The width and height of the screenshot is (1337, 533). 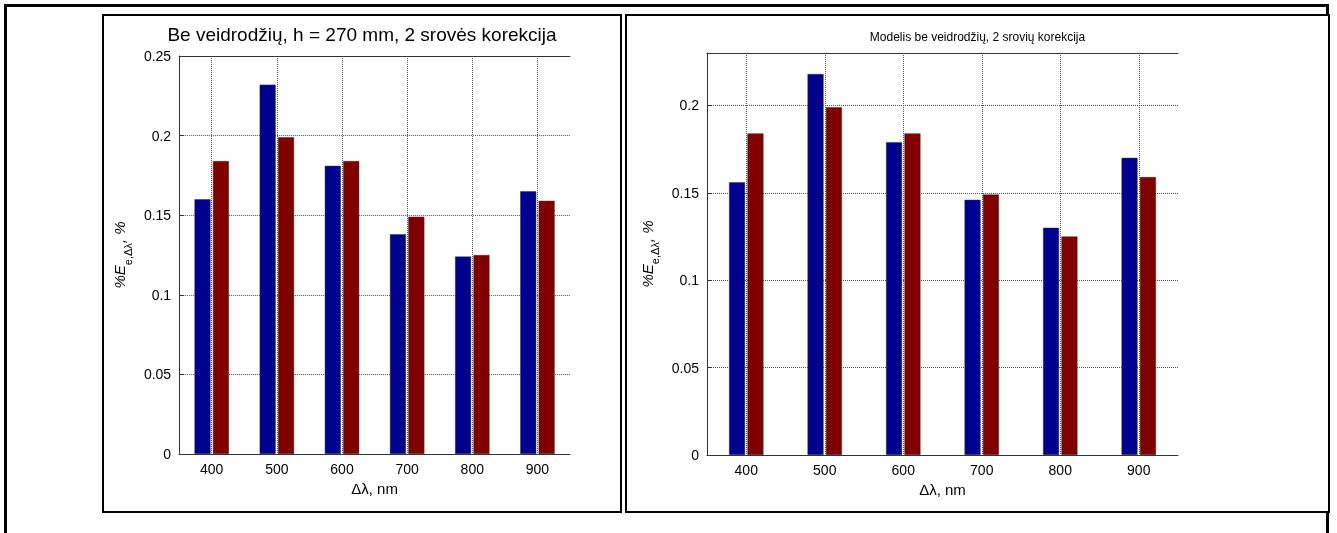 What do you see at coordinates (362, 34) in the screenshot?
I see `chart-title: Be veidrodžių, h = 270 mm, 2 srovės korekcija` at bounding box center [362, 34].